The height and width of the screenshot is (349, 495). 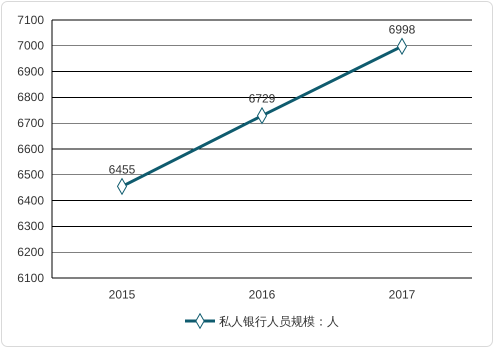 What do you see at coordinates (30, 71) in the screenshot?
I see `y-tick-label: 6900` at bounding box center [30, 71].